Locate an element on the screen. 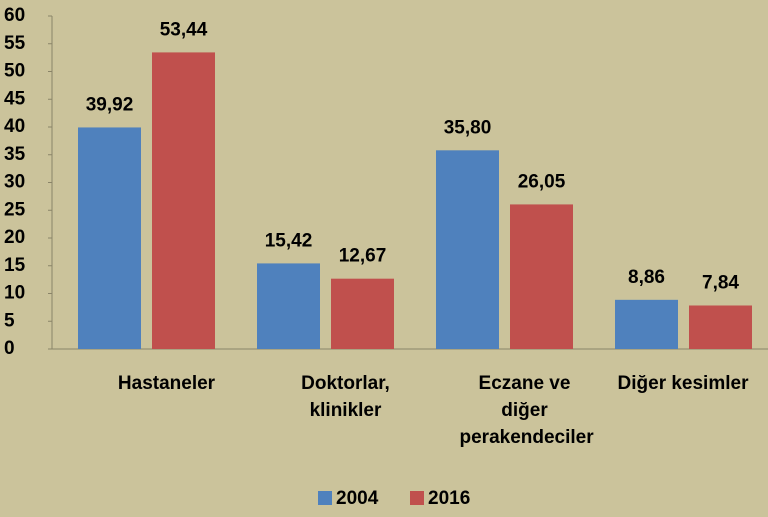  y-tick-label: 30 is located at coordinates (14, 182).